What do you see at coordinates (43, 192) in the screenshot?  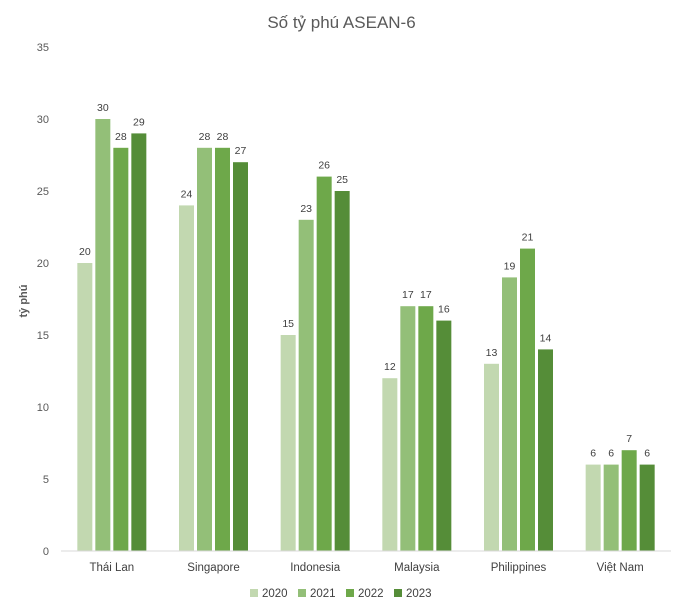 I see `y-tick-label: 25` at bounding box center [43, 192].